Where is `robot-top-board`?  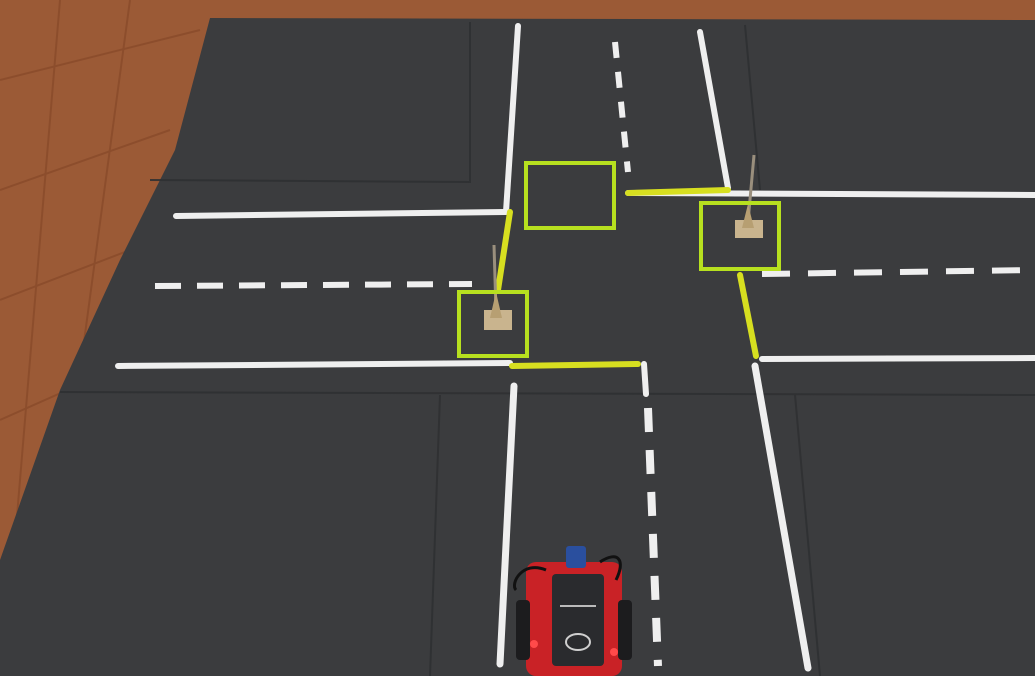 robot-top-board is located at coordinates (578, 620).